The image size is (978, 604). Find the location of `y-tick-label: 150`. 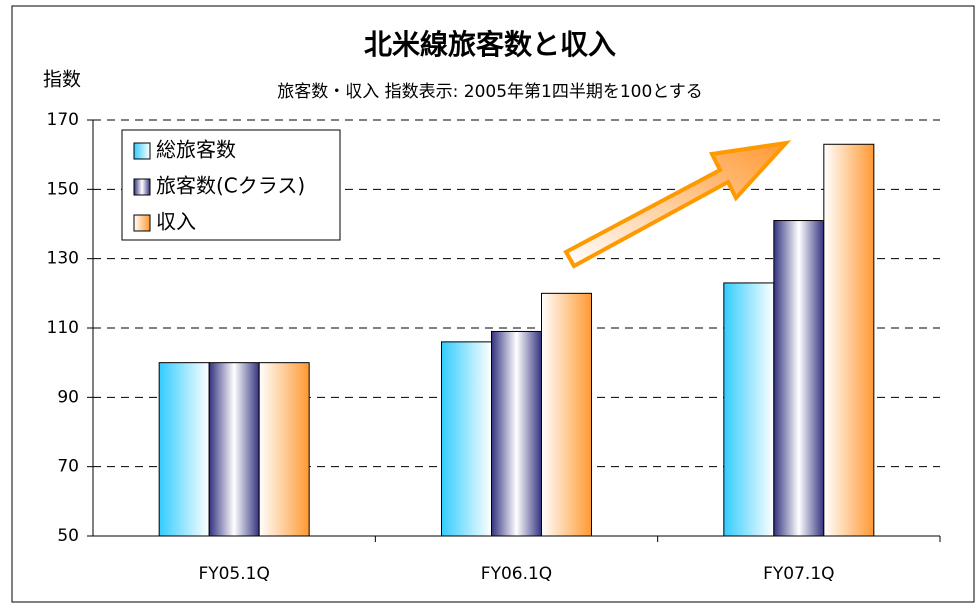

y-tick-label: 150 is located at coordinates (63, 189).